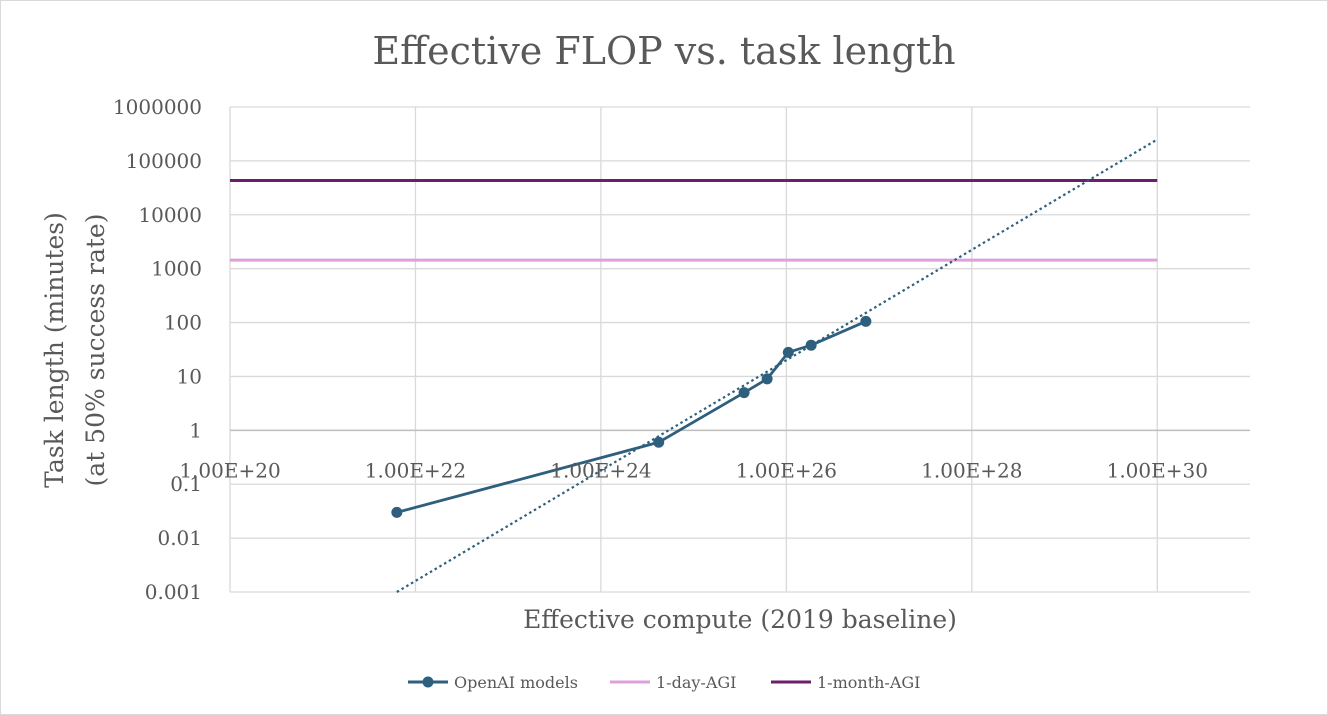 The image size is (1328, 715). I want to click on y-tick-label: 1000, so click(176, 269).